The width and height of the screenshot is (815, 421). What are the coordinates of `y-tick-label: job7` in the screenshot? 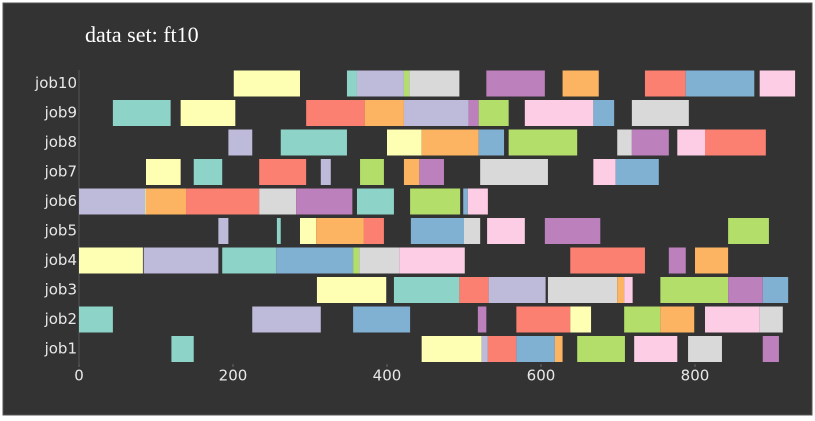 It's located at (60, 172).